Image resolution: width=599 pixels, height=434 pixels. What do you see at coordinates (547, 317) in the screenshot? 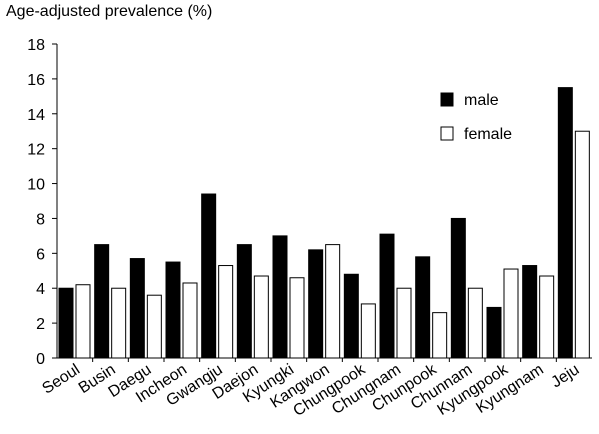
I see `bar-female-kyungnam` at bounding box center [547, 317].